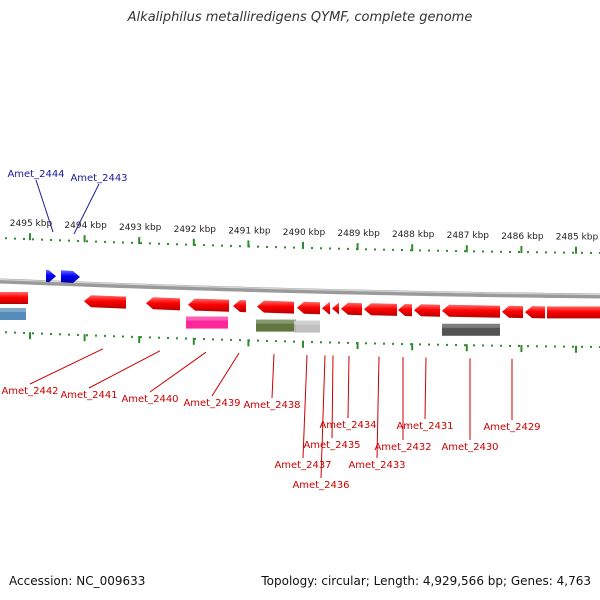  I want to click on gene-label: Amet_2443, so click(98, 178).